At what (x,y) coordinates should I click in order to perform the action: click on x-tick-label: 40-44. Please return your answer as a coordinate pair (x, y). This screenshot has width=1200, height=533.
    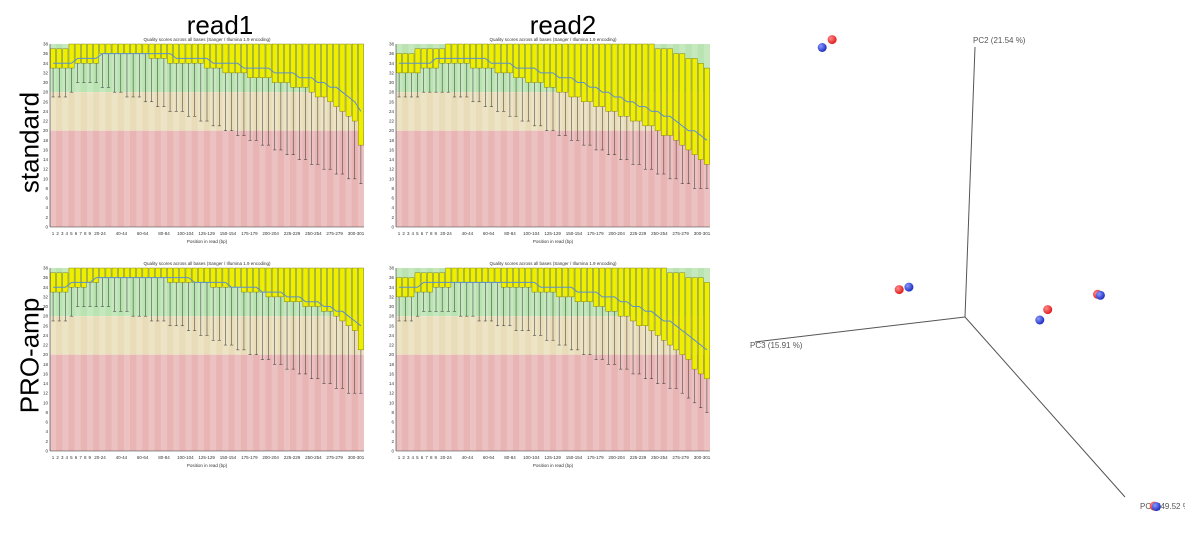
    Looking at the image, I should click on (122, 457).